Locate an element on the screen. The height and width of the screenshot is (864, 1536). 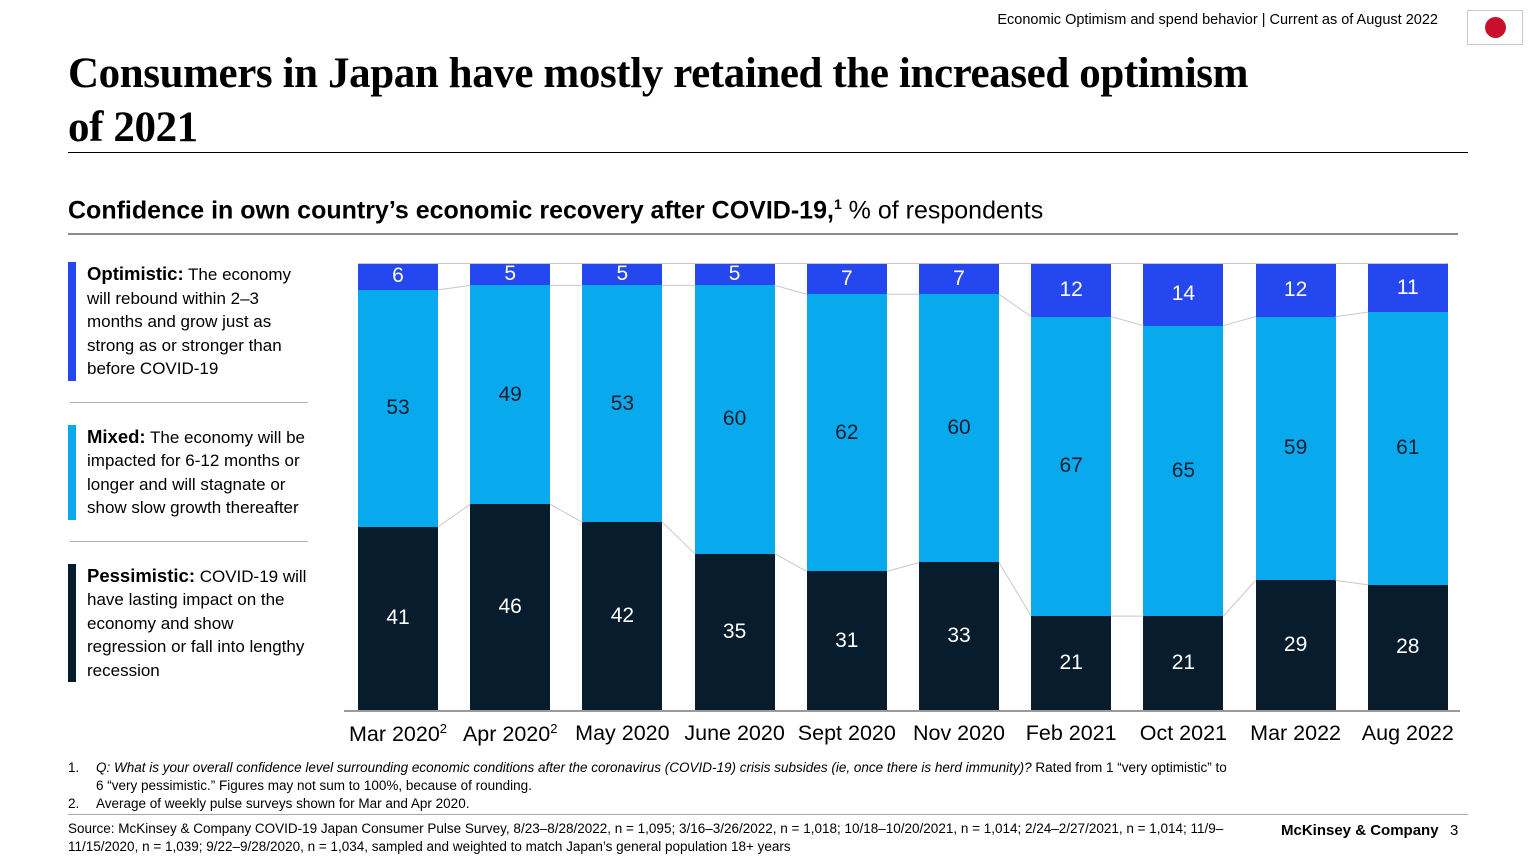
segment-value: 11 is located at coordinates (1407, 287).